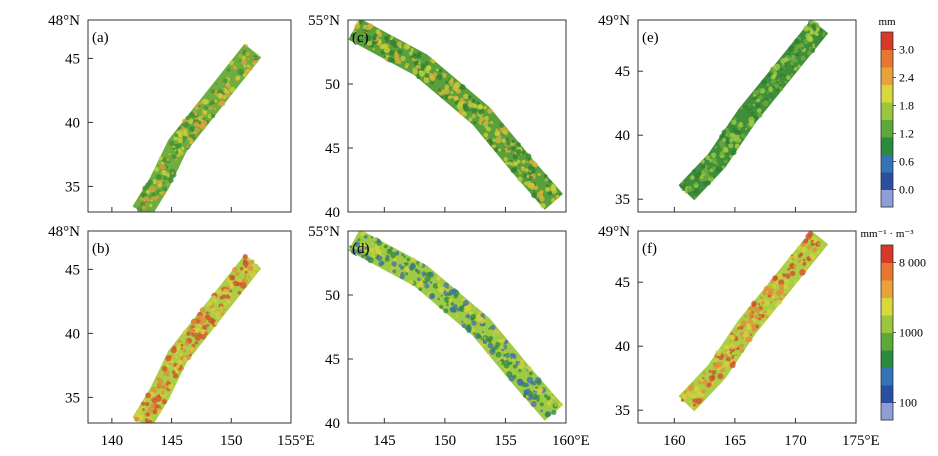  I want to click on panel-a: 35 40 45 48°N (a), so click(170, 113).